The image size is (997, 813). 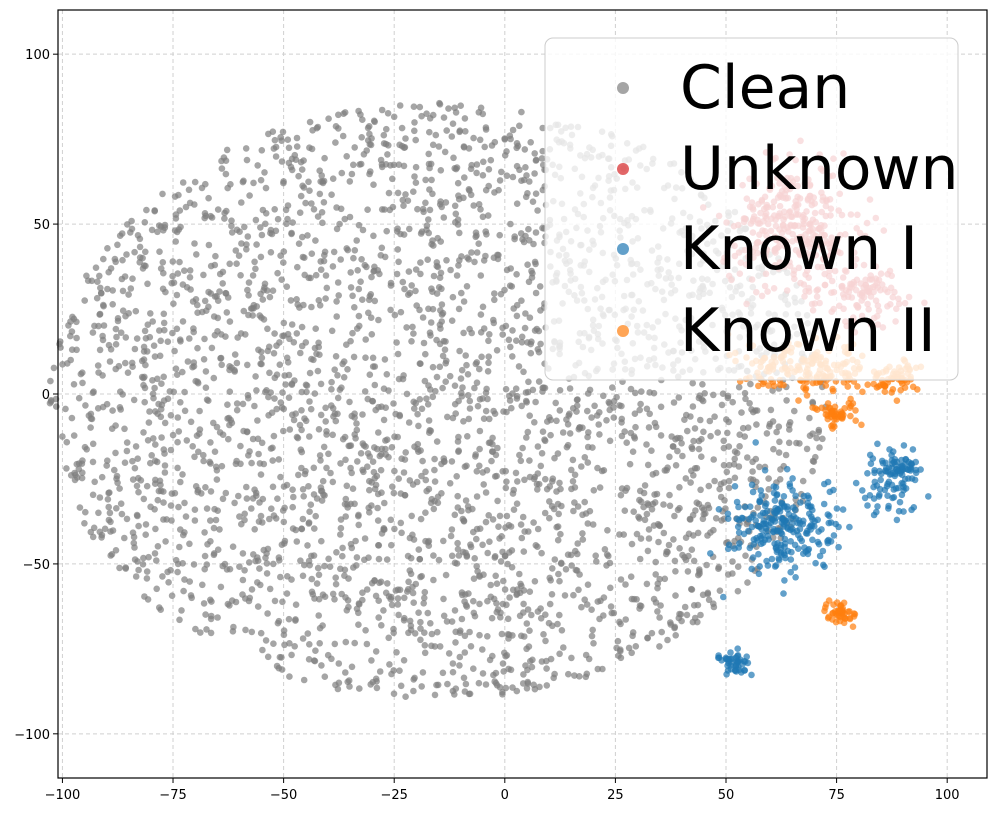 I want to click on point-known-ii, so click(x=857, y=386).